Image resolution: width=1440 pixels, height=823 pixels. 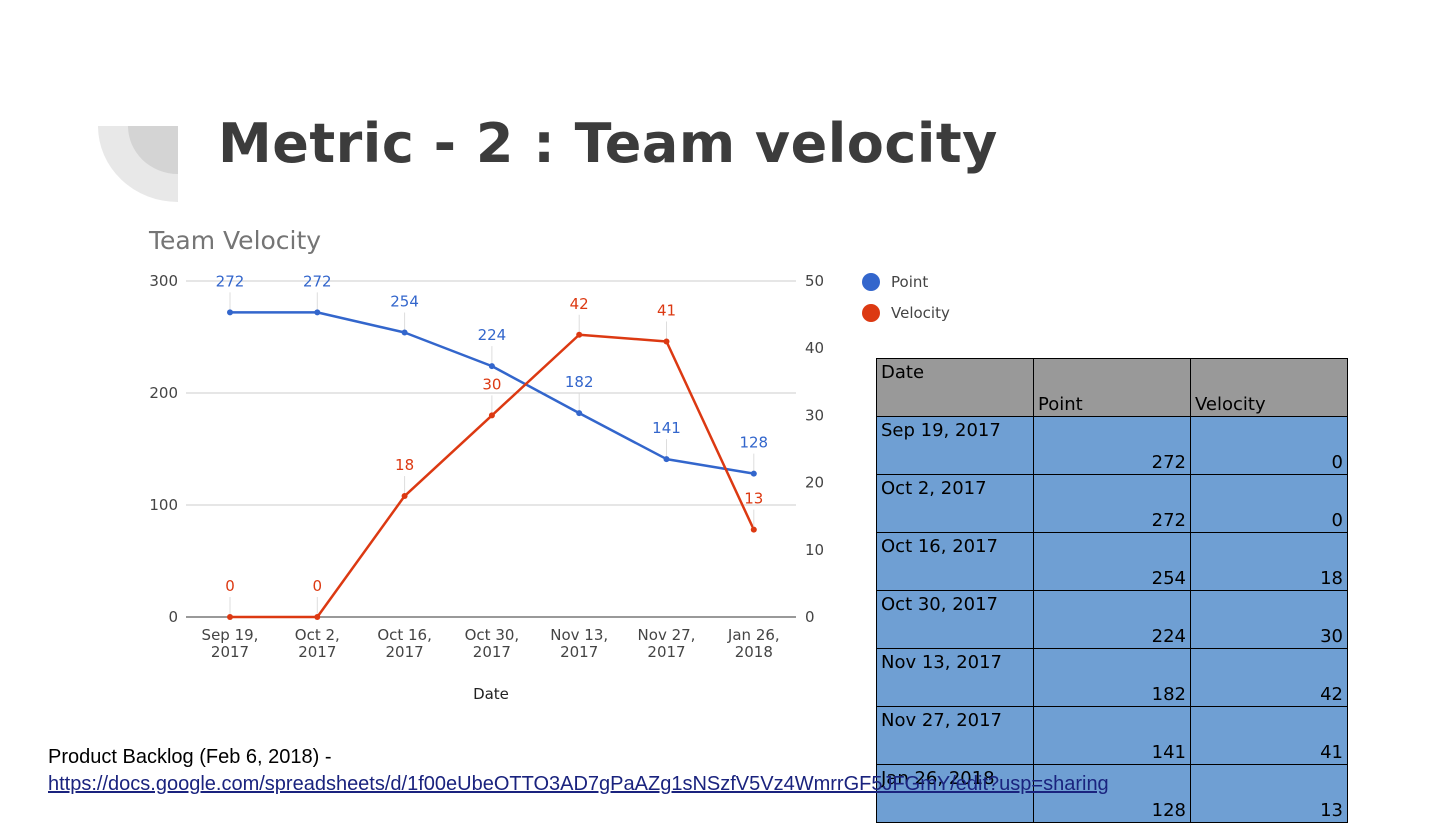 I want to click on data-label-velocity: 18, so click(x=404, y=465).